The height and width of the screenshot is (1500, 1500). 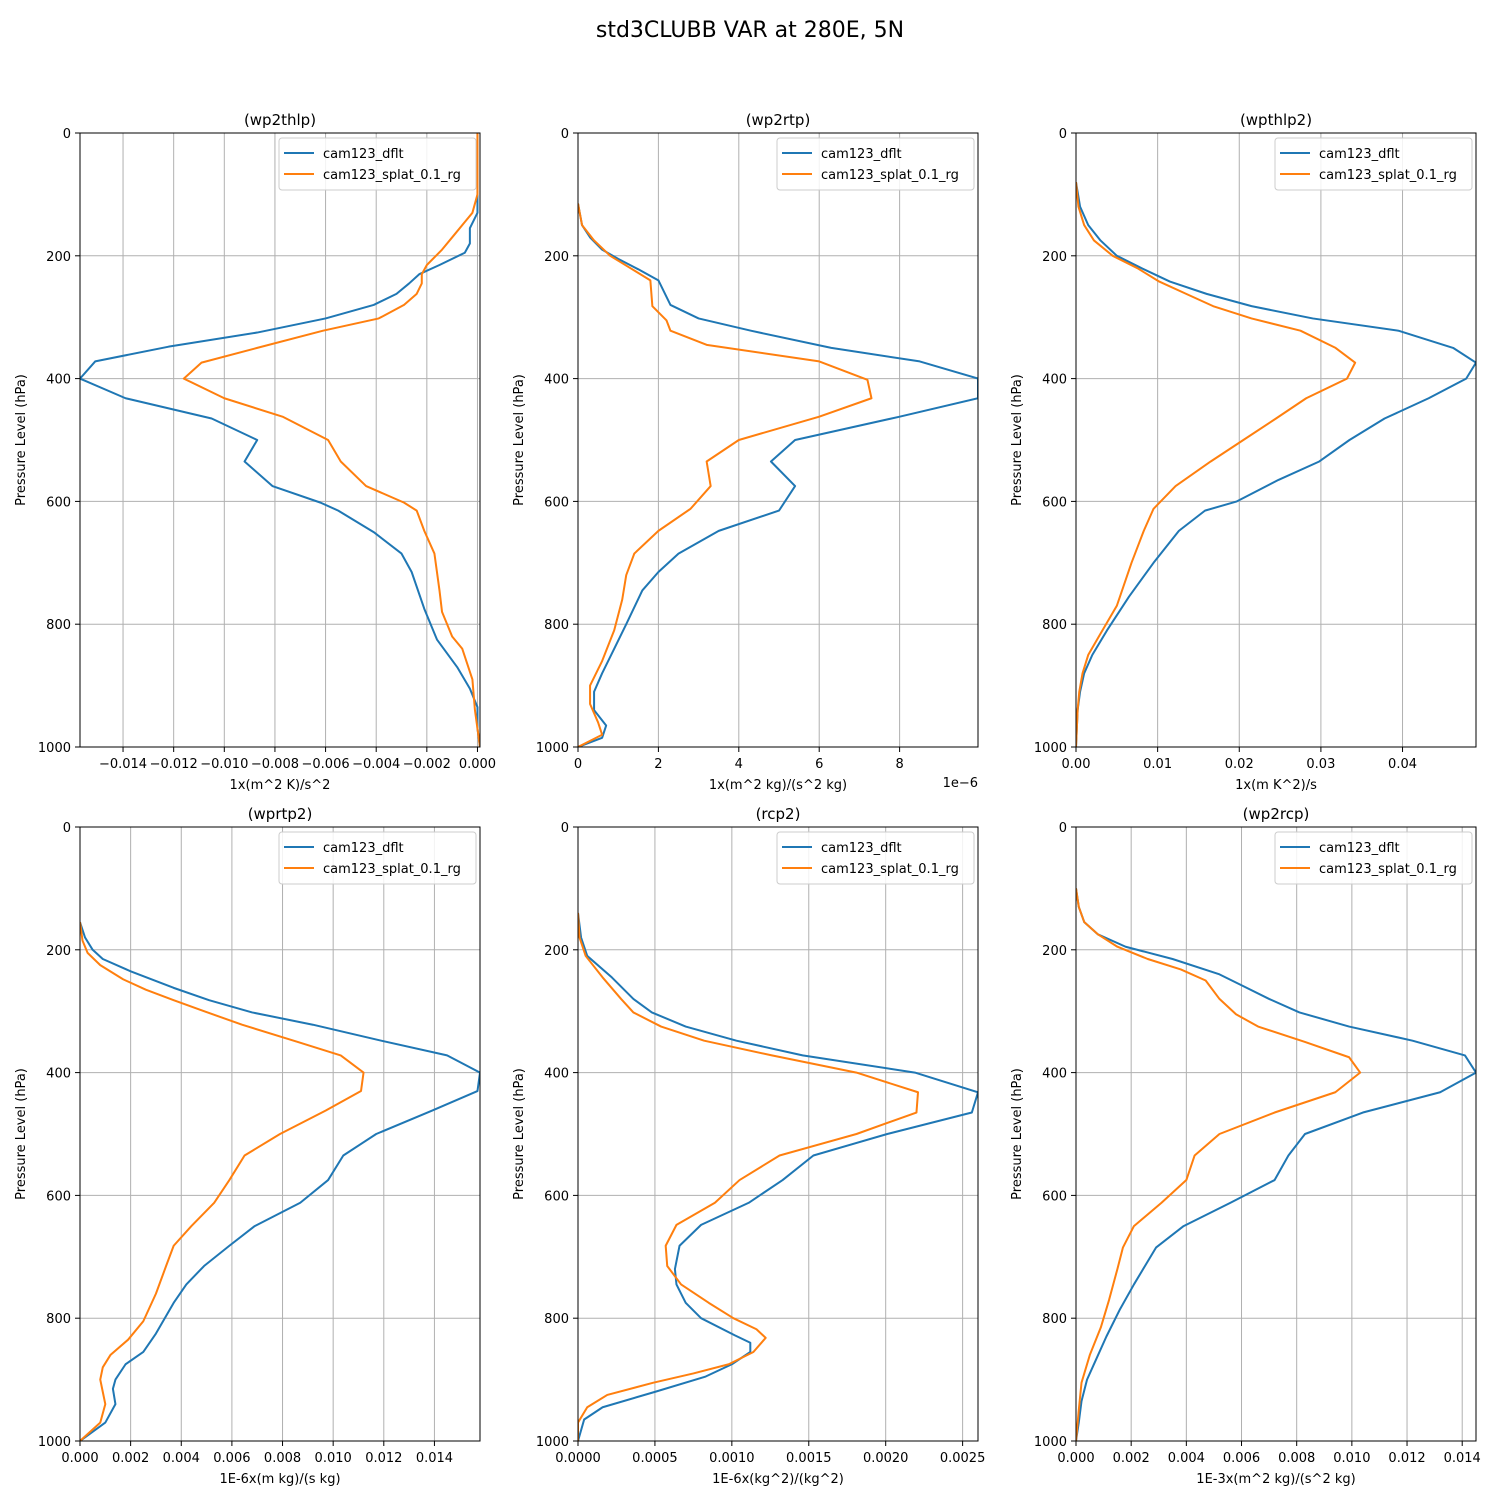 What do you see at coordinates (1157, 764) in the screenshot?
I see `x-tick-label: 0.01` at bounding box center [1157, 764].